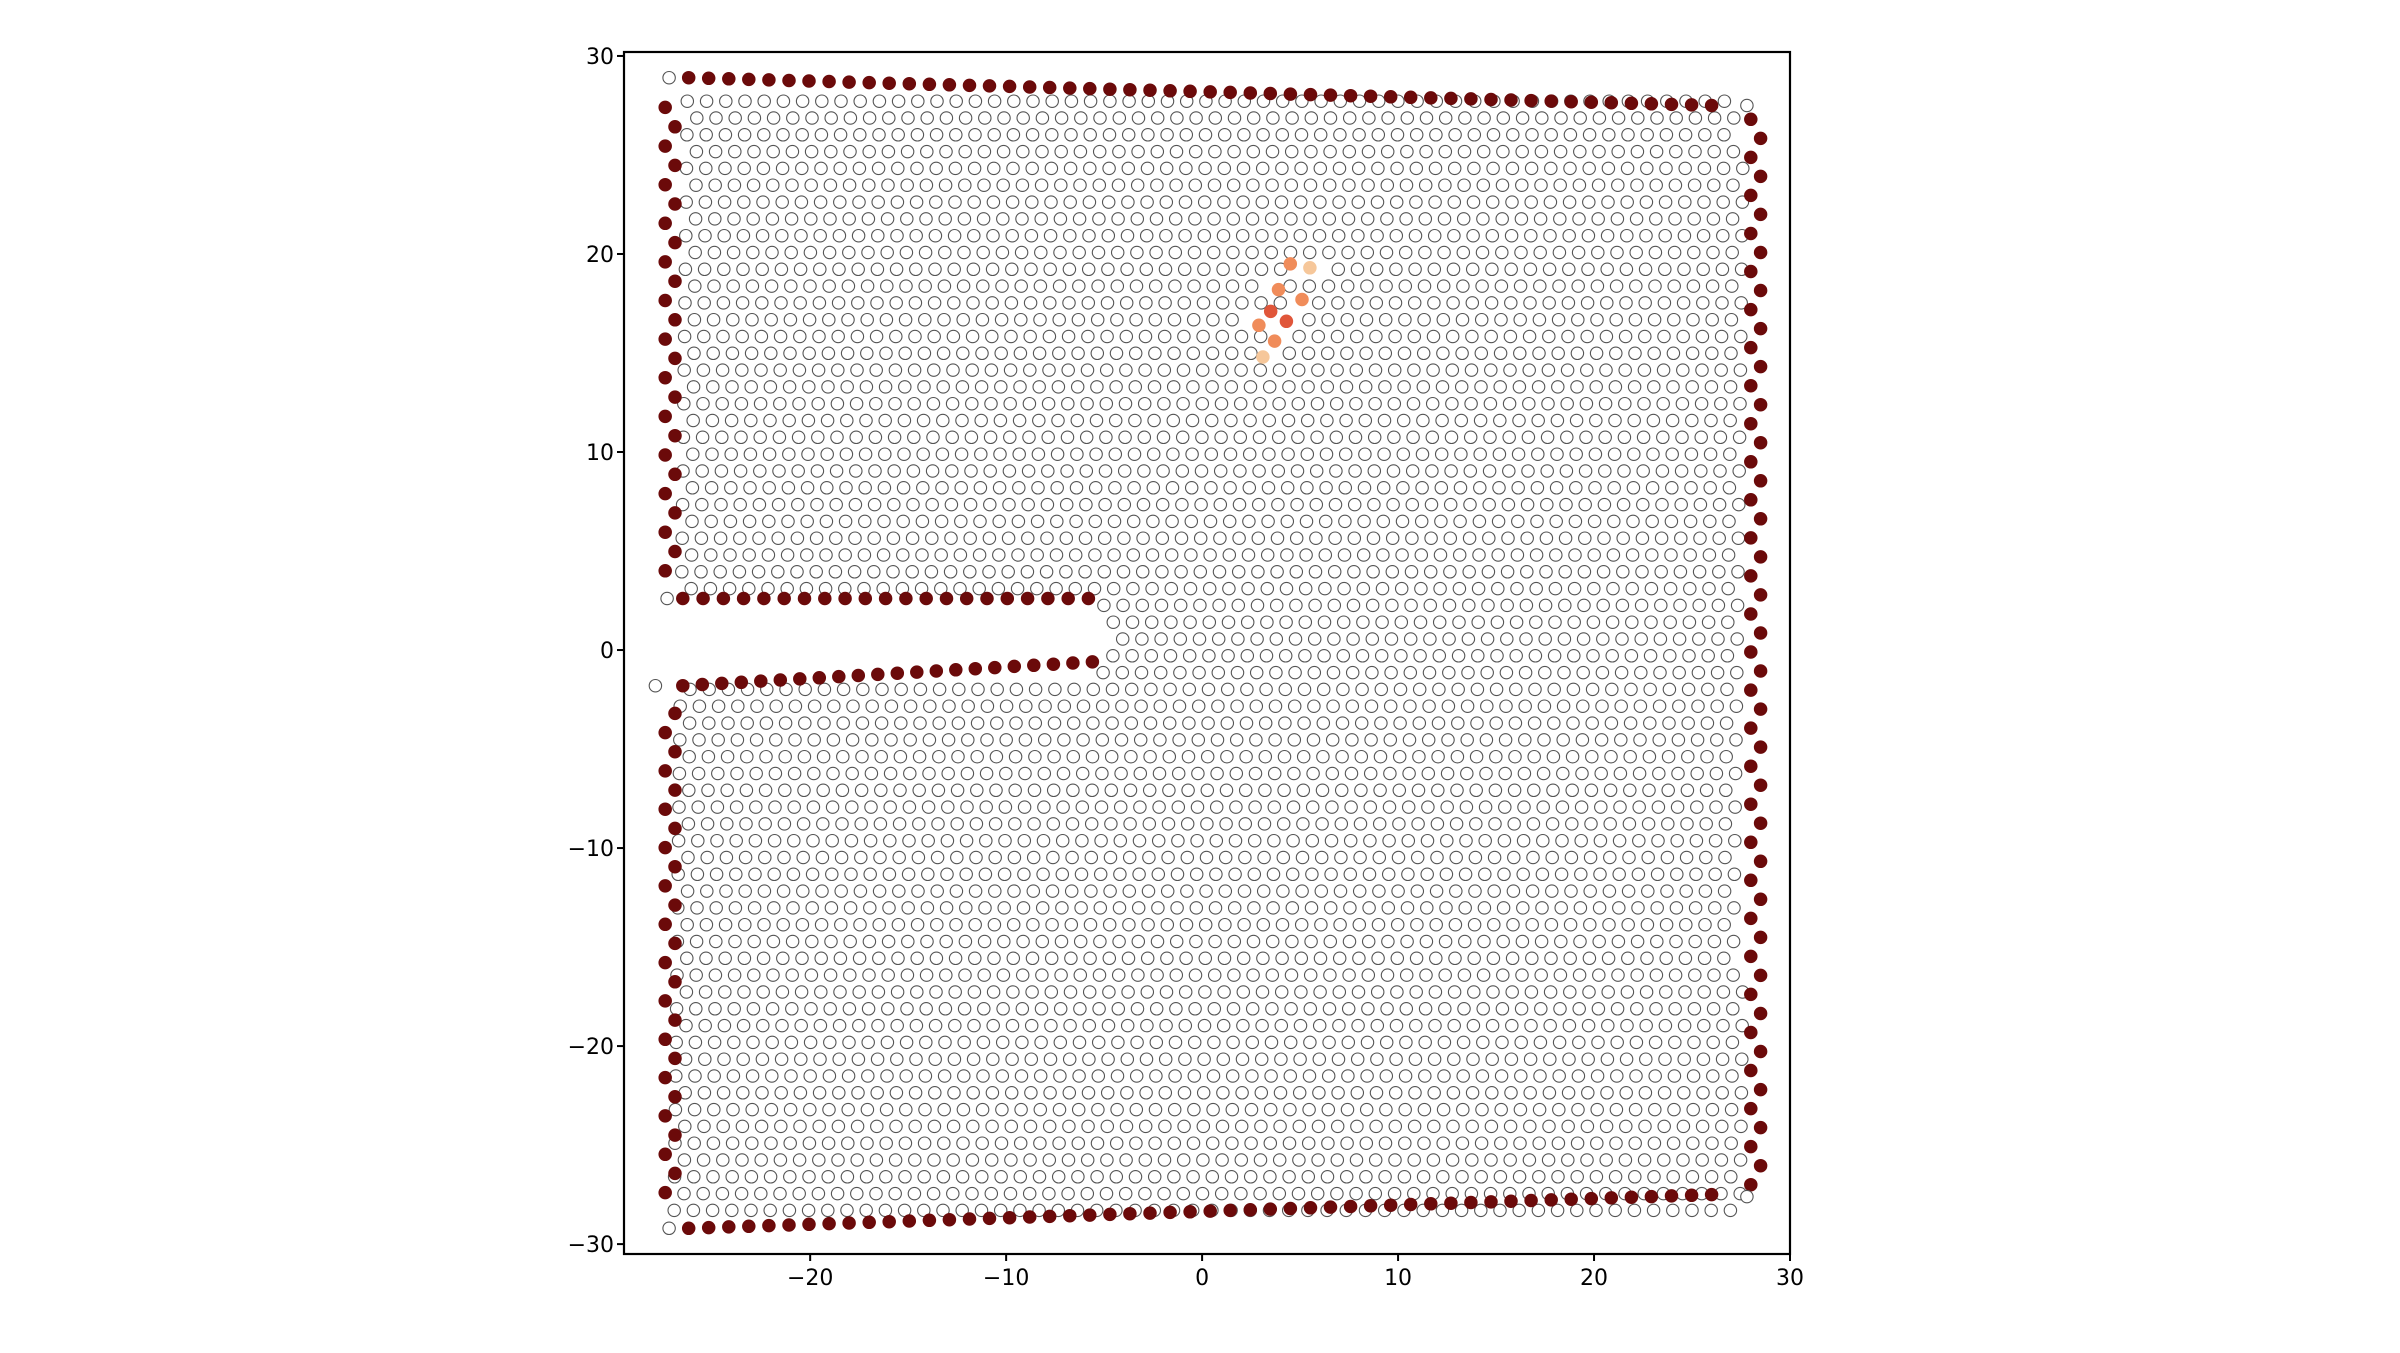 The width and height of the screenshot is (2400, 1353). What do you see at coordinates (929, 1220) in the screenshot?
I see `boundary-point-bottom` at bounding box center [929, 1220].